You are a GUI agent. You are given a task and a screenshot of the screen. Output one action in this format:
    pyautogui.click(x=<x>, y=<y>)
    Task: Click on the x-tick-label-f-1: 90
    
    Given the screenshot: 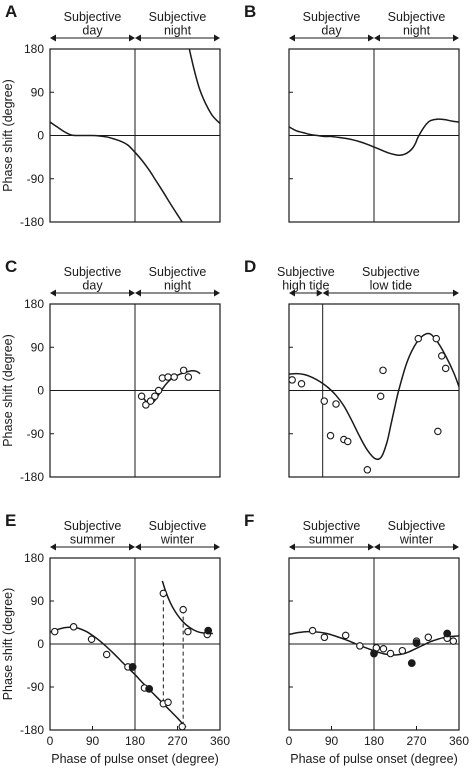 What is the action you would take?
    pyautogui.click(x=332, y=741)
    